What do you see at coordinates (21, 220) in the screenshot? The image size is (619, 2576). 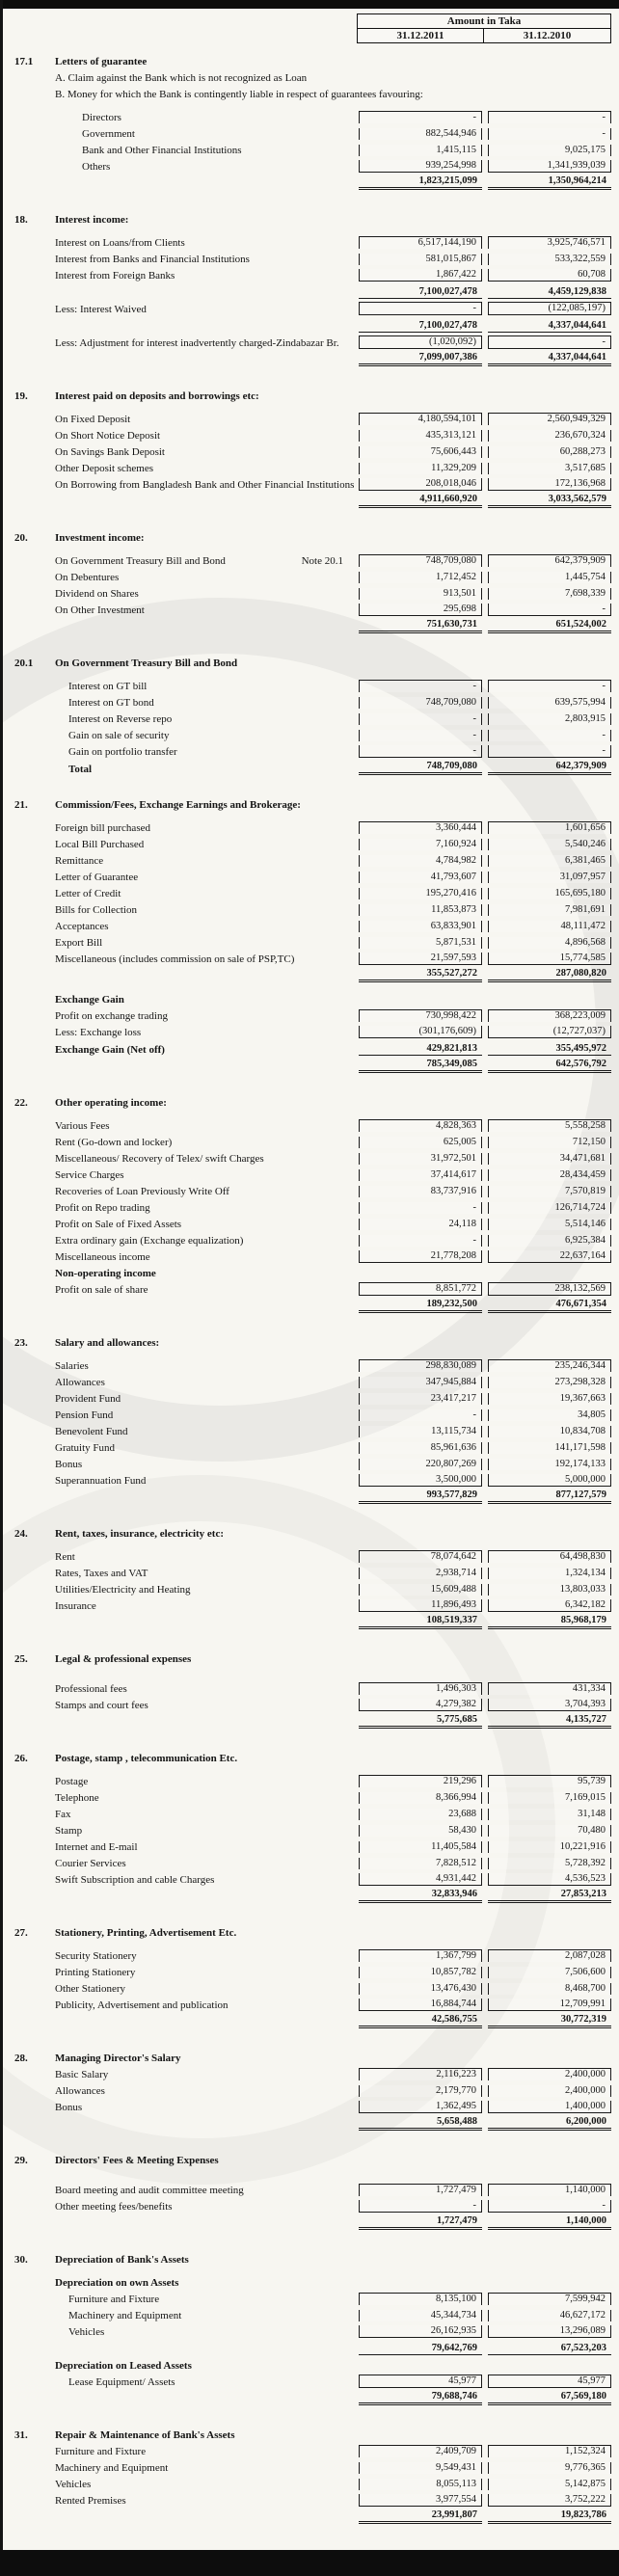 I see `section-number: 18.` at bounding box center [21, 220].